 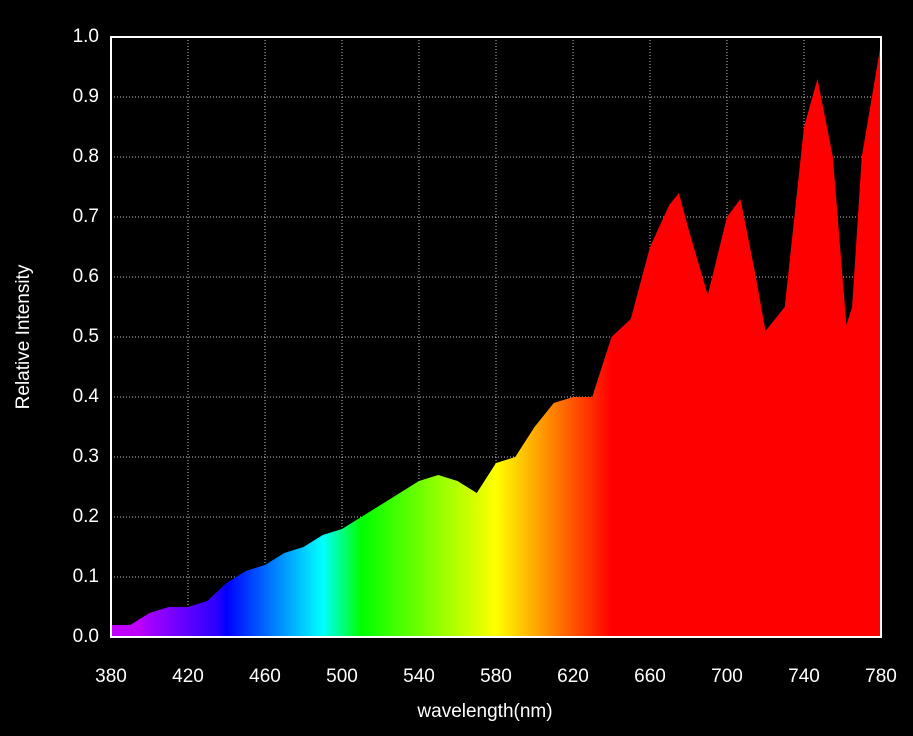 I want to click on x-tick-label: 420, so click(x=188, y=676).